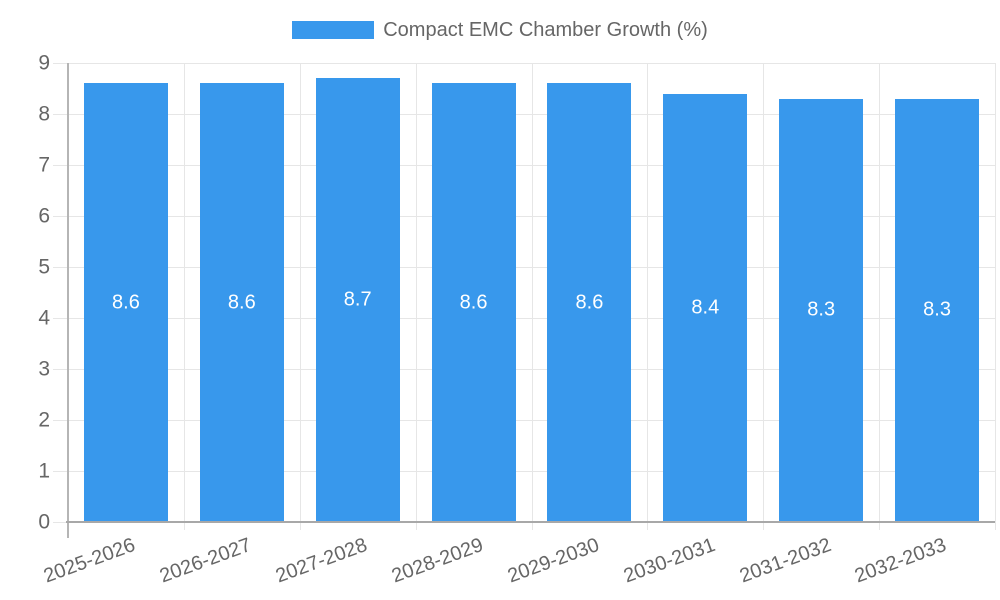  I want to click on y-axis-tick-label: 8, so click(44, 114).